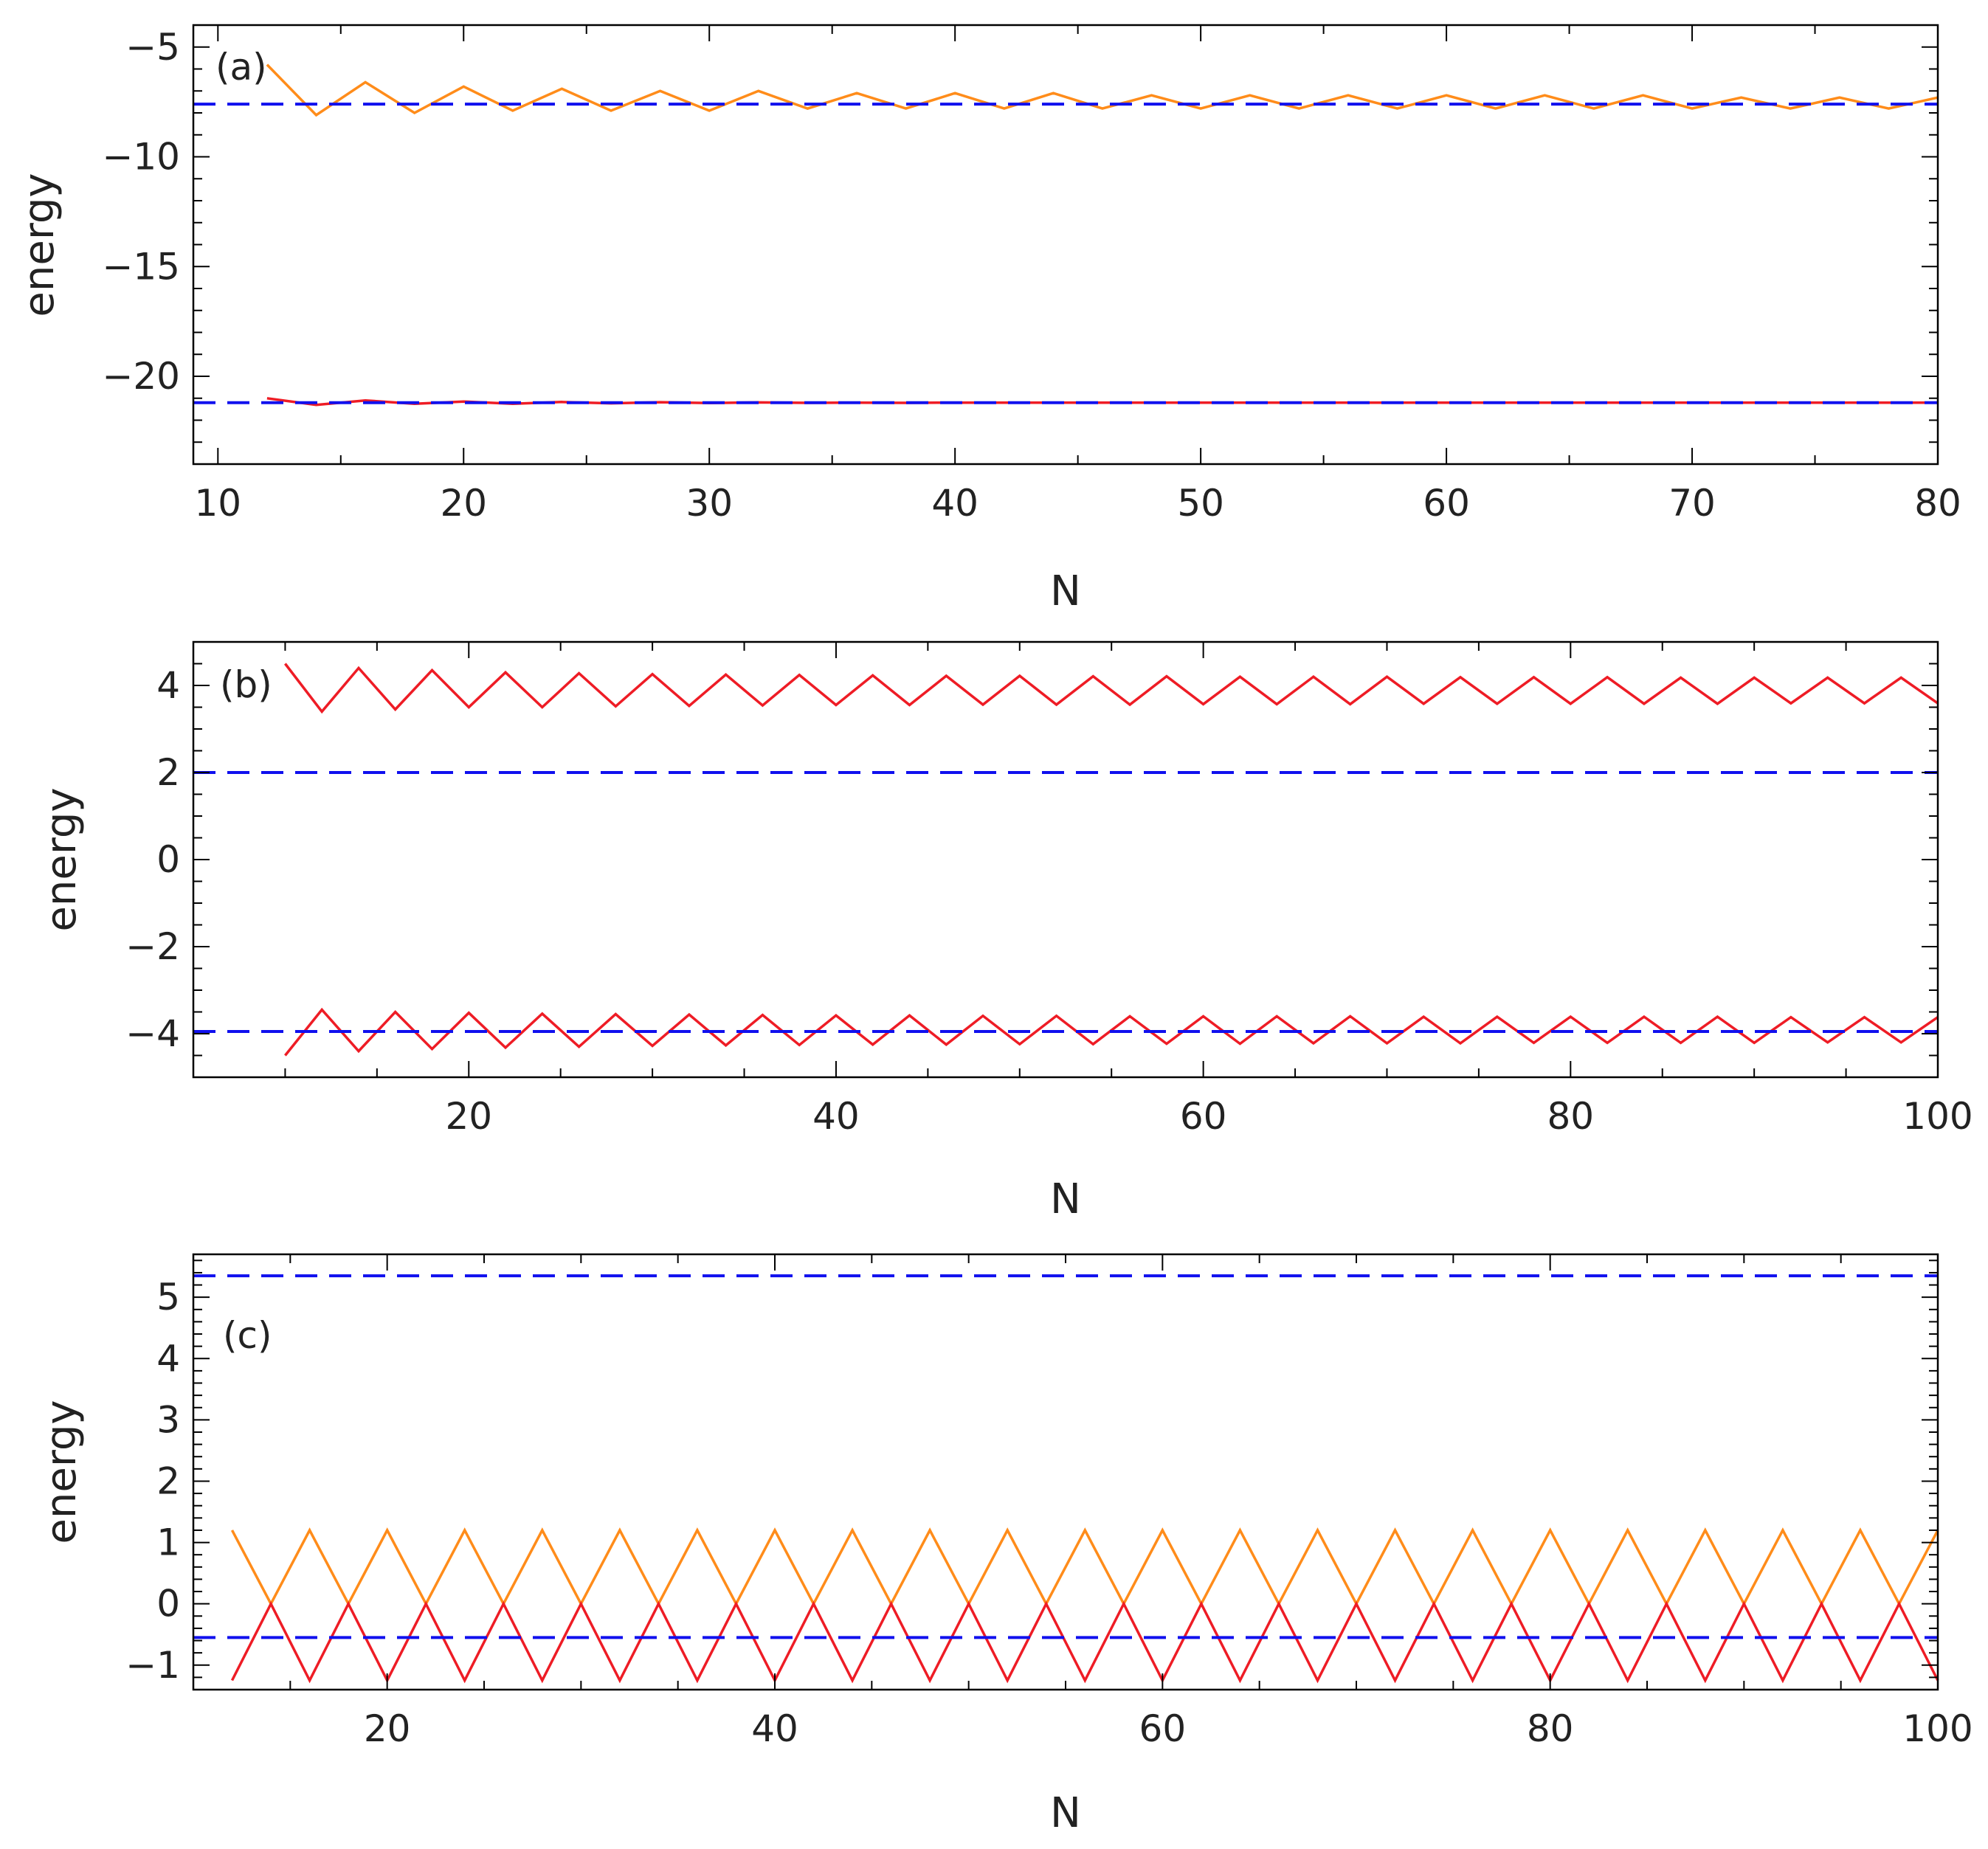 The width and height of the screenshot is (1988, 1849). Describe the element at coordinates (1084, 1642) in the screenshot. I see `panel-c-series-1-line` at that location.